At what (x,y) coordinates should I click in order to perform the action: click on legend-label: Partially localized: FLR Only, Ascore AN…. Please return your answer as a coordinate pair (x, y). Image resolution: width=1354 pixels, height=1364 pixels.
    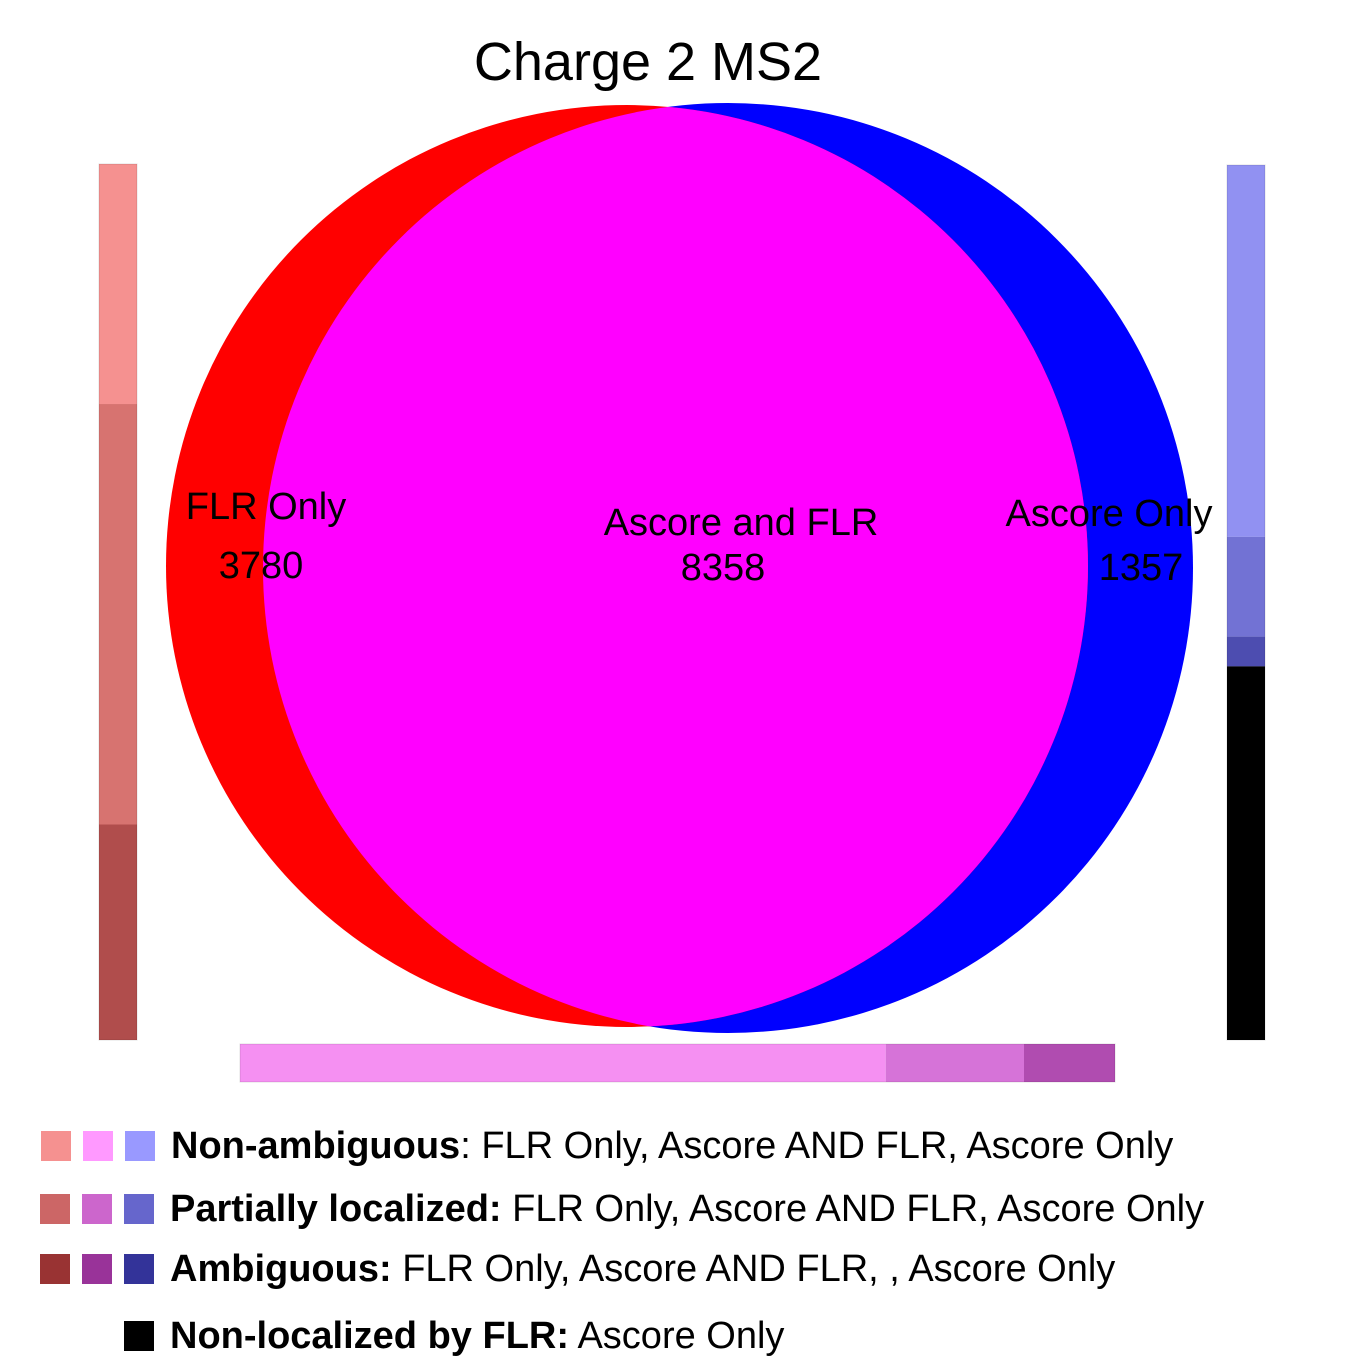
    Looking at the image, I should click on (687, 1209).